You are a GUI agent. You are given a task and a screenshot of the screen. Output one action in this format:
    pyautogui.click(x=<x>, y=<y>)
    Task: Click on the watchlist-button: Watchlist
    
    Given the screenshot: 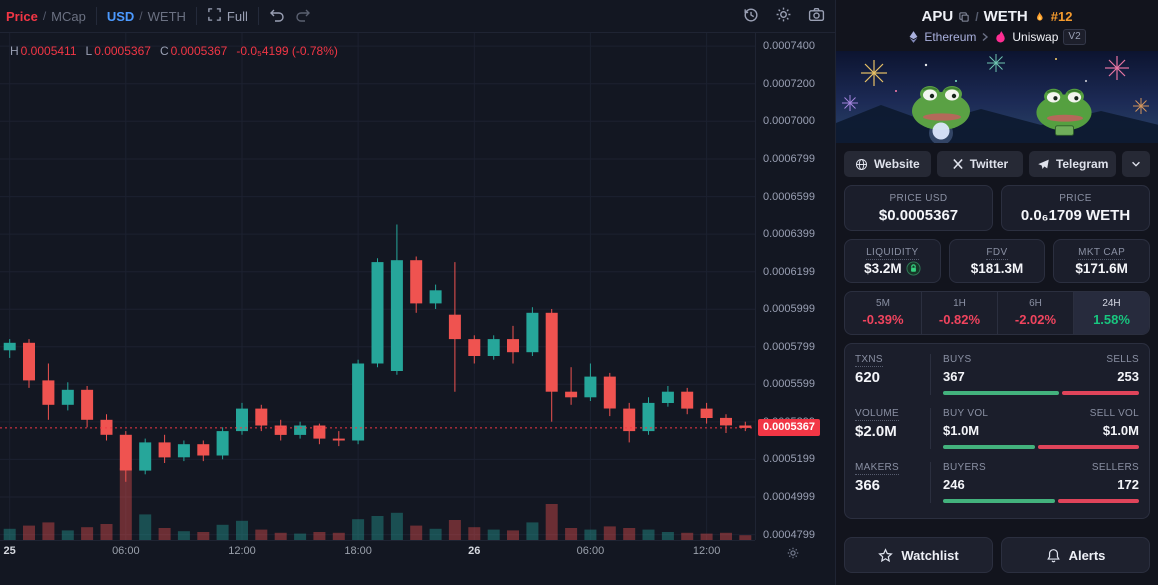 What is the action you would take?
    pyautogui.click(x=918, y=555)
    